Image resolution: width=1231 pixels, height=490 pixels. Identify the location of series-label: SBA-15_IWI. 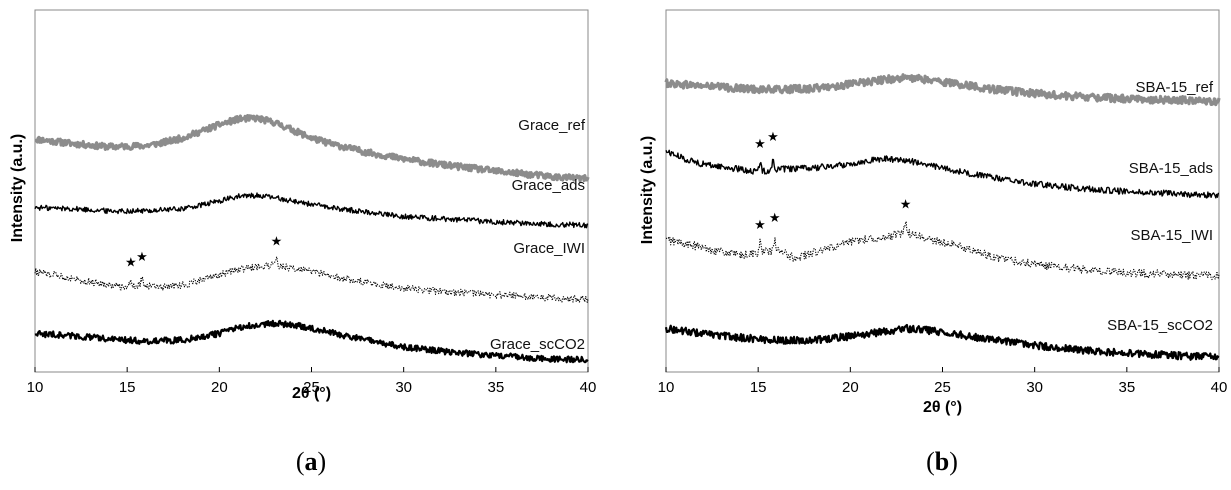
(1171, 235).